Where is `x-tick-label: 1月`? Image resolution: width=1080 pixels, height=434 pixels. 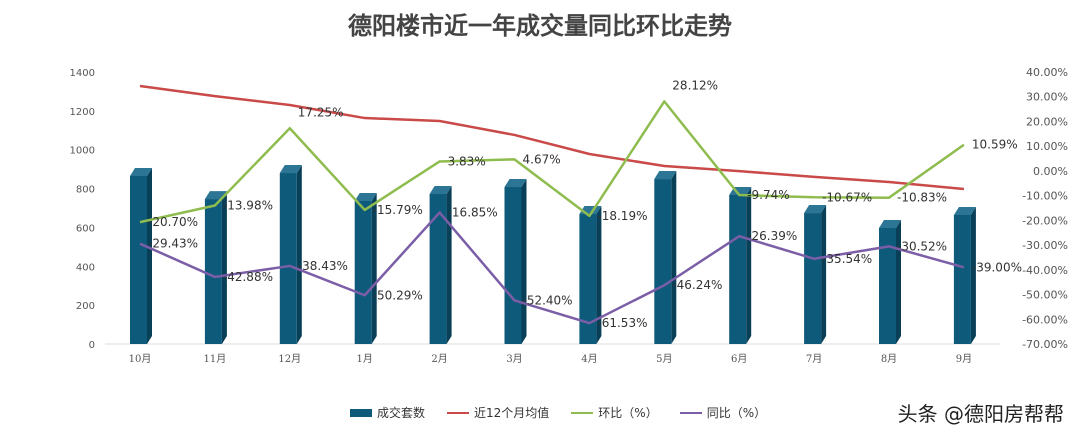
x-tick-label: 1月 is located at coordinates (365, 359).